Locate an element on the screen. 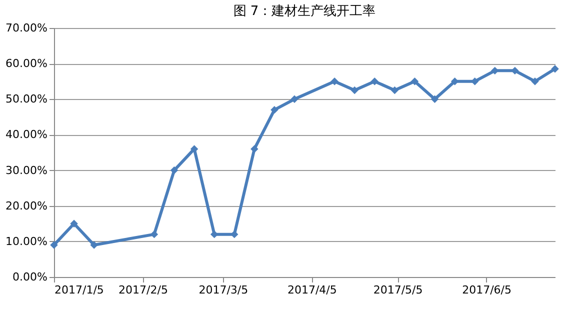 This screenshot has width=564, height=325. y-tick-label: 20.00% is located at coordinates (27, 205).